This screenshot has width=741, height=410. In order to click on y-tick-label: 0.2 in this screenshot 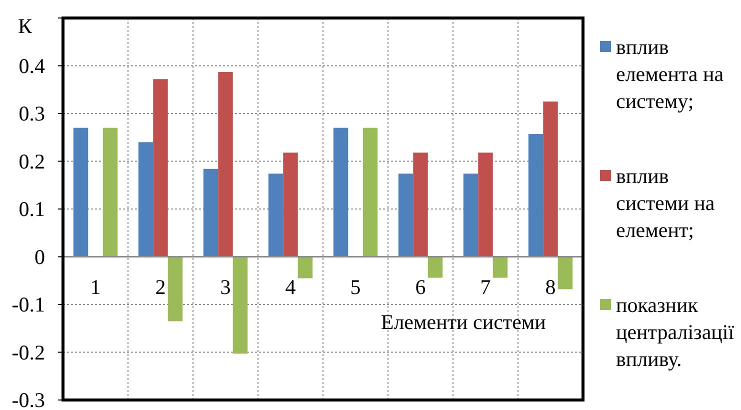, I will do `click(31, 161)`.